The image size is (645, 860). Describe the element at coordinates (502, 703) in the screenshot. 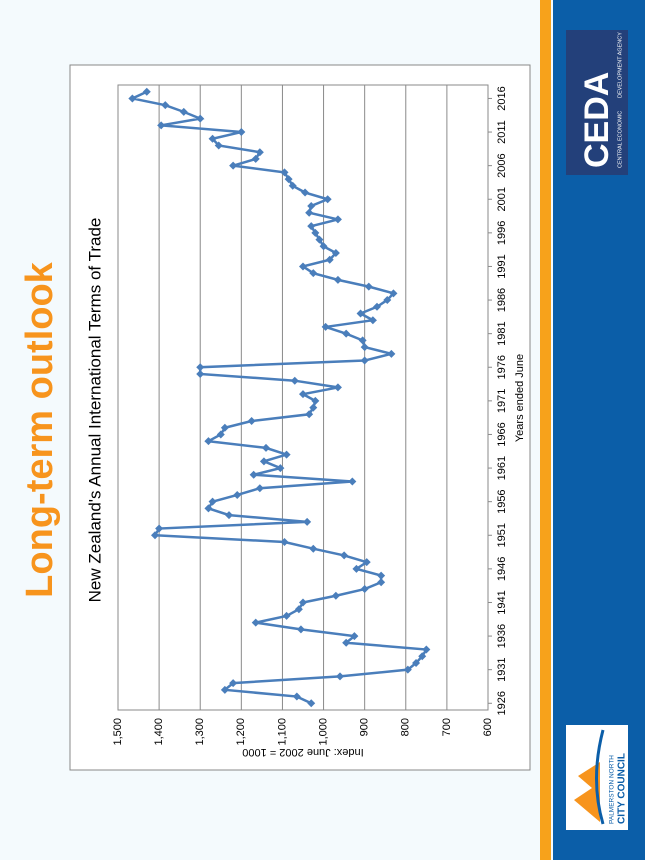

I see `x-tick-label: 1926` at that location.